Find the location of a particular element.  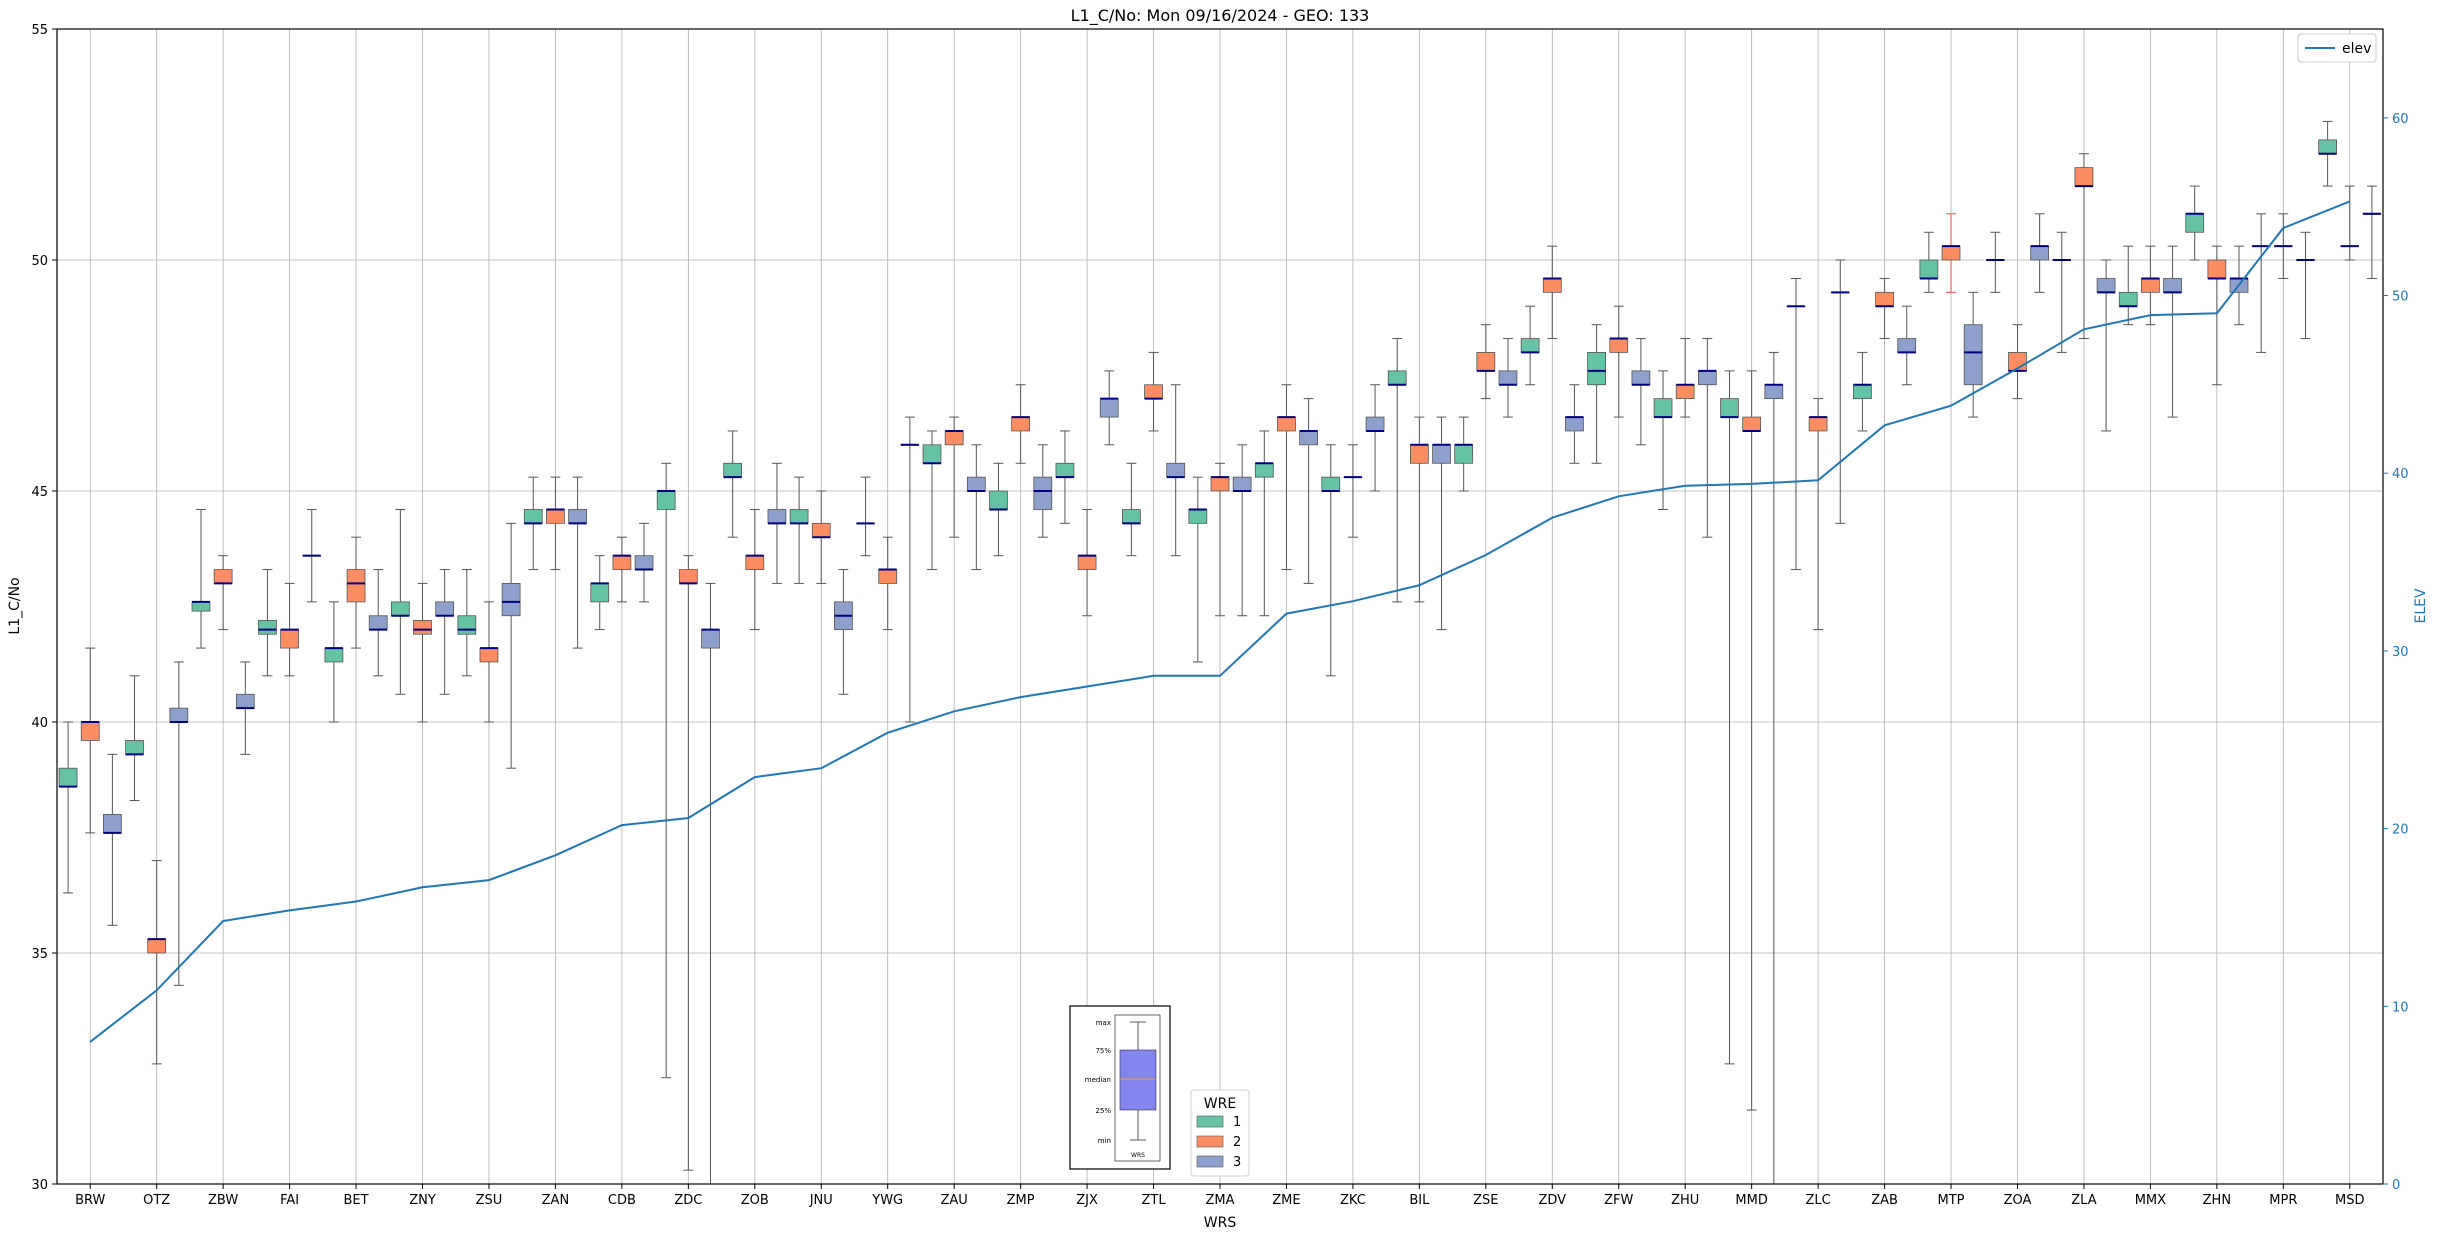

x-tick-label: ZOB is located at coordinates (755, 1200).